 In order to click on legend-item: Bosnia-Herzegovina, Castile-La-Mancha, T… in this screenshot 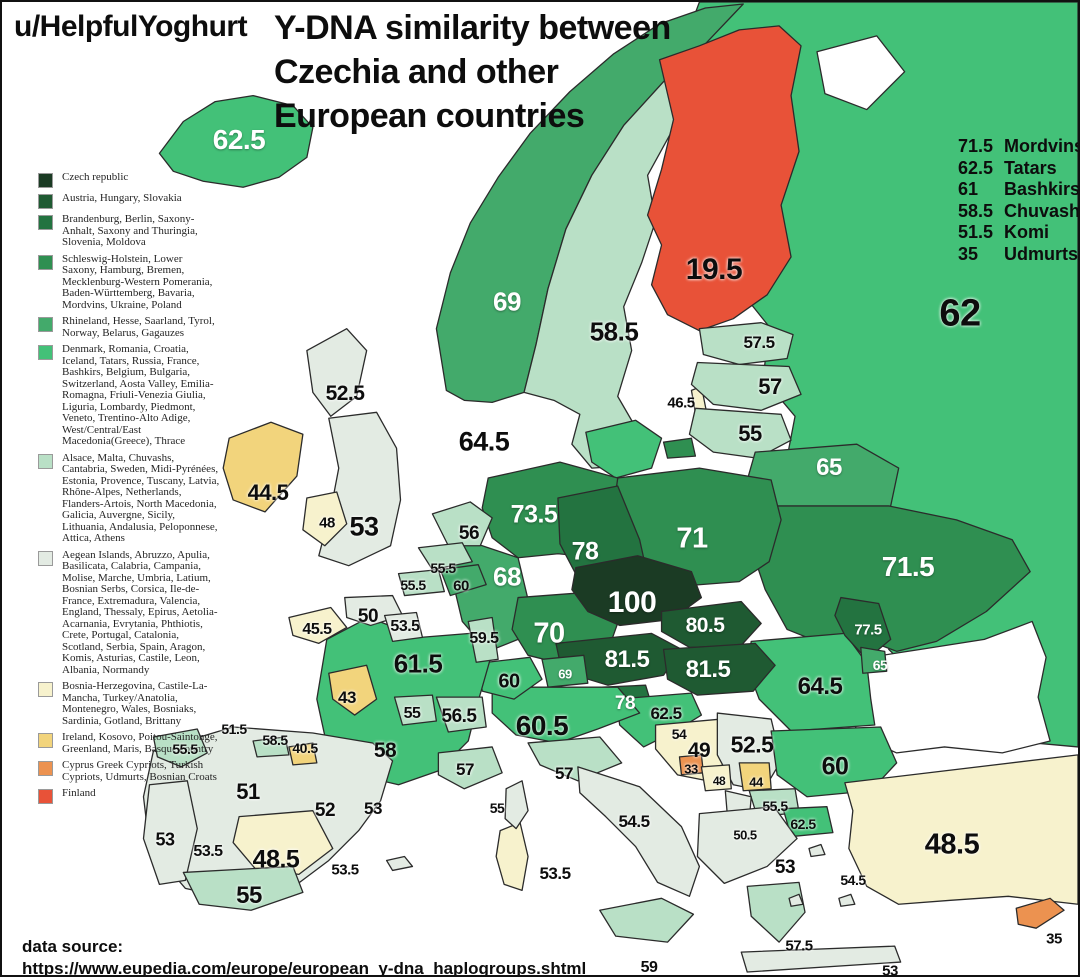, I will do `click(129, 703)`.